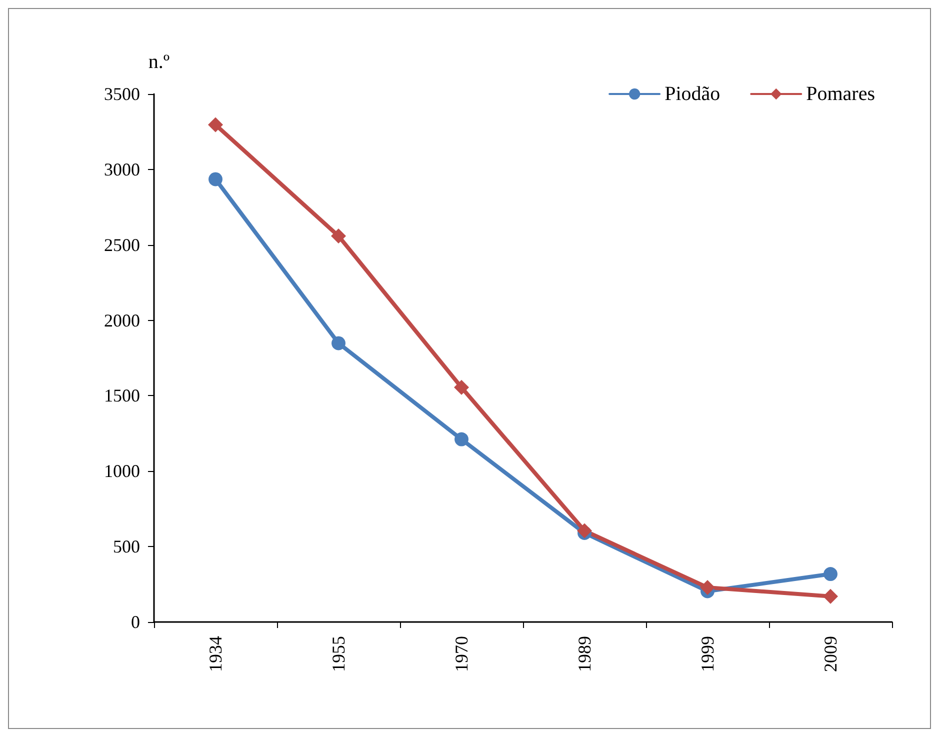 Image resolution: width=939 pixels, height=737 pixels. What do you see at coordinates (462, 654) in the screenshot?
I see `x-tick-label: 1970` at bounding box center [462, 654].